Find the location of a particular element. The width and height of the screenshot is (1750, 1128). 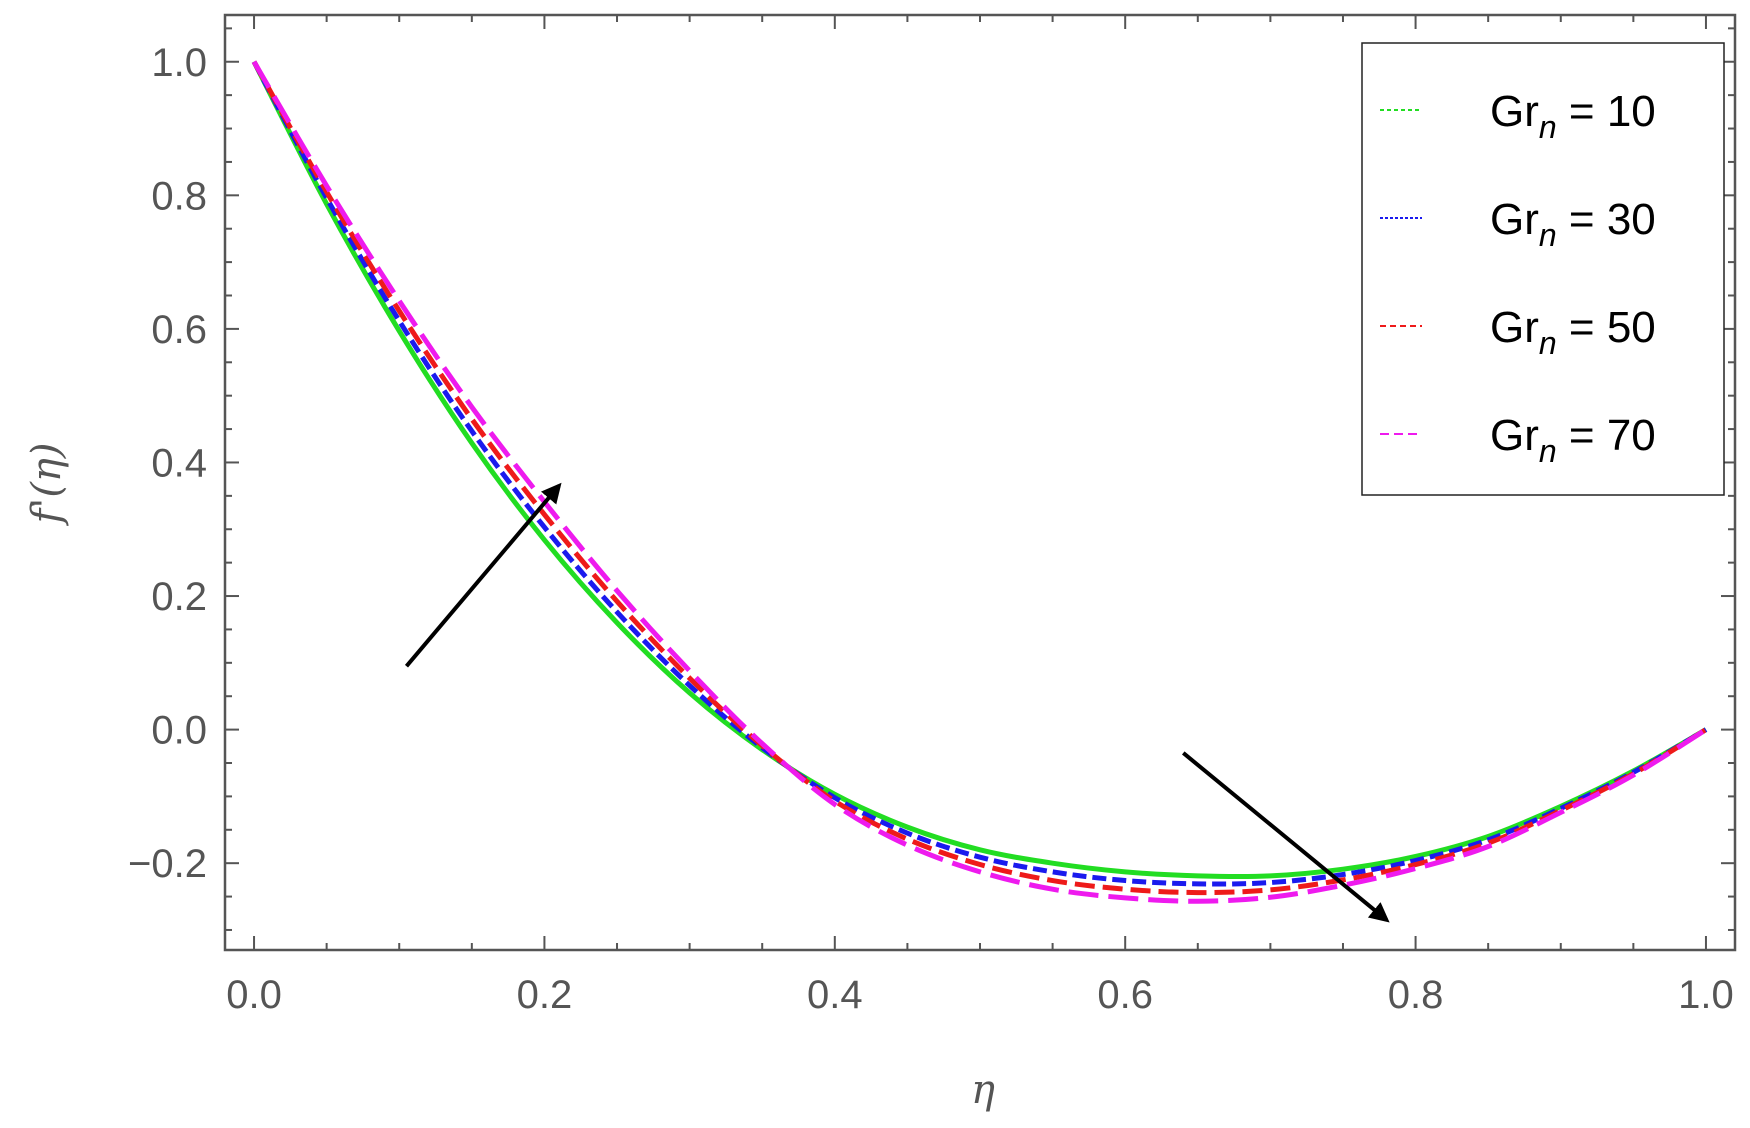

legend-label: Grn = 70 is located at coordinates (1573, 440).